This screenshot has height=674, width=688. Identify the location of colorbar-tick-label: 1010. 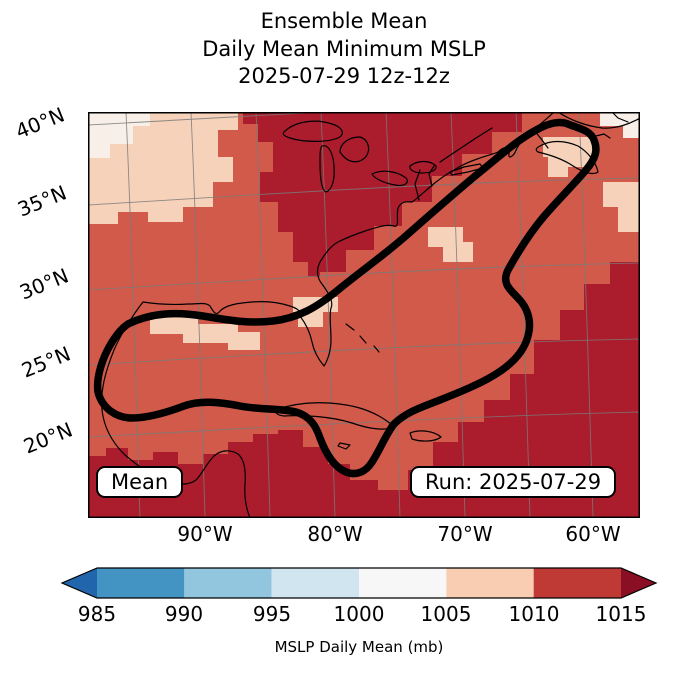
(534, 614).